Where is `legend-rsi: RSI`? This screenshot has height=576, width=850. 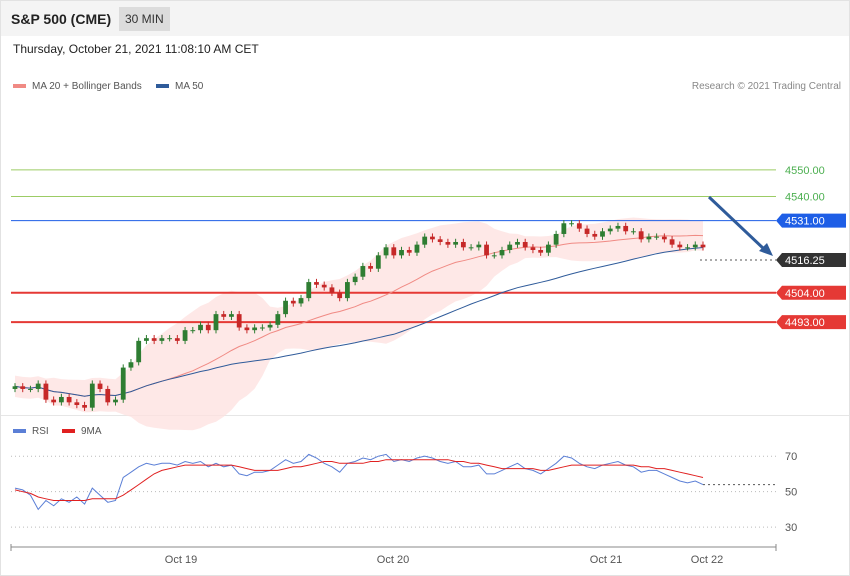 legend-rsi: RSI is located at coordinates (31, 431).